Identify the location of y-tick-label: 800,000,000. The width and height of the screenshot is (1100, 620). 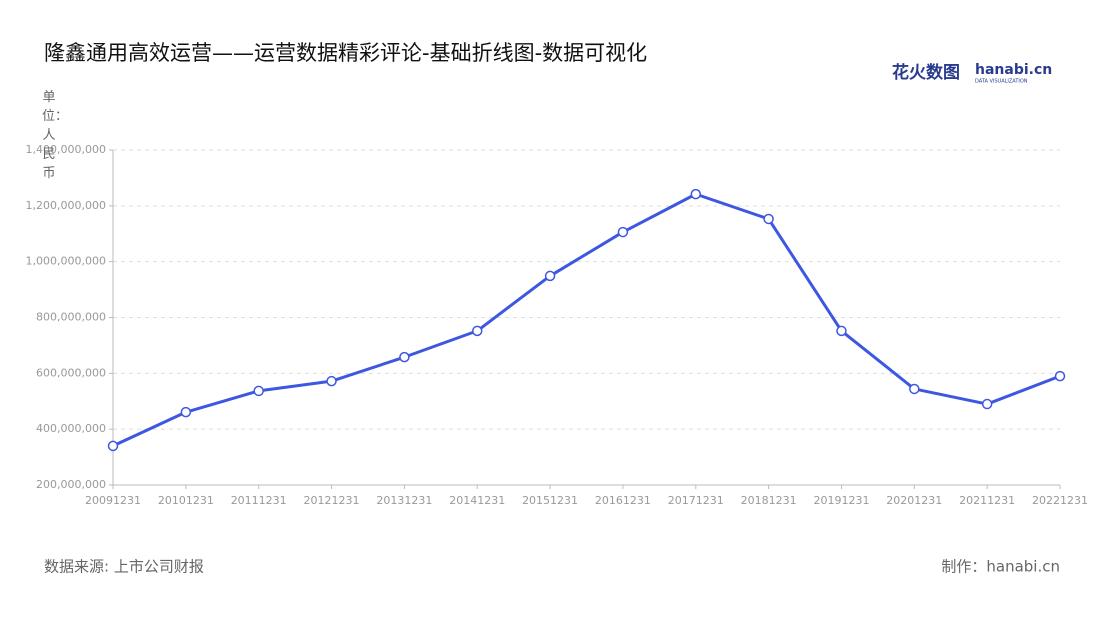
(71, 317).